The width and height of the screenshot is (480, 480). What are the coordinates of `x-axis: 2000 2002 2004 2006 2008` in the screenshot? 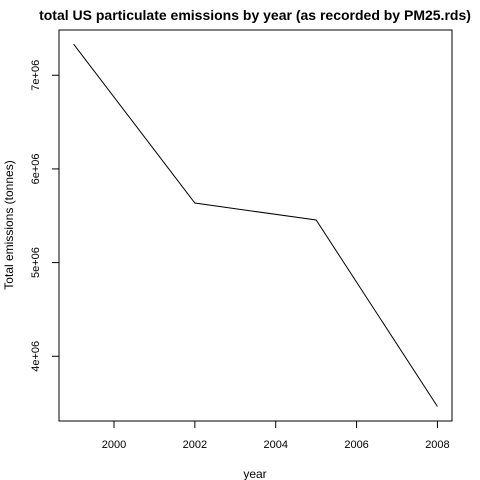 It's located at (276, 435).